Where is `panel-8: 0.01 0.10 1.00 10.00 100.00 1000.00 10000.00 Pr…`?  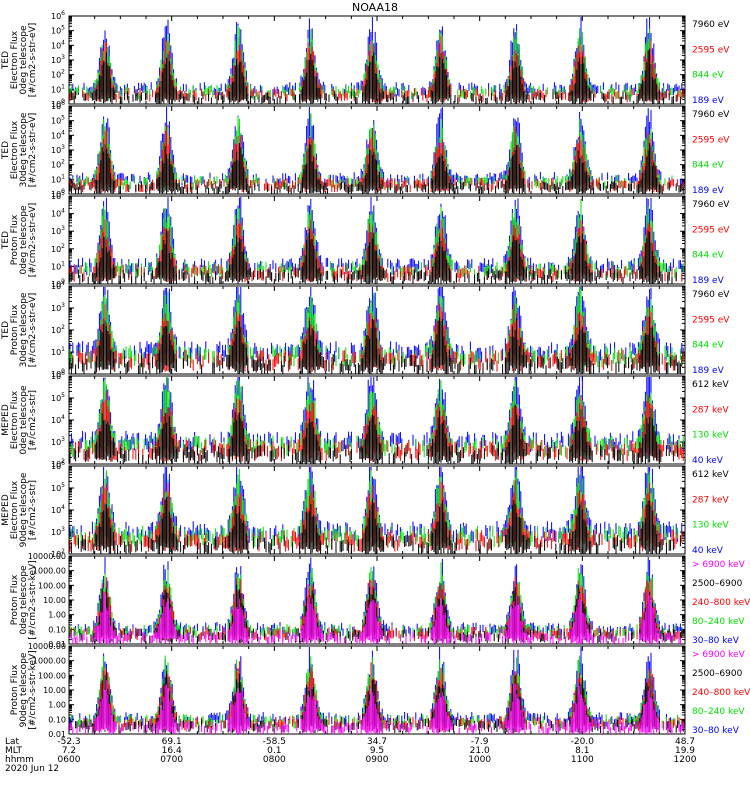 panel-8: 0.01 0.10 1.00 10.00 100.00 1000.00 10000.00 Pr… is located at coordinates (380, 690).